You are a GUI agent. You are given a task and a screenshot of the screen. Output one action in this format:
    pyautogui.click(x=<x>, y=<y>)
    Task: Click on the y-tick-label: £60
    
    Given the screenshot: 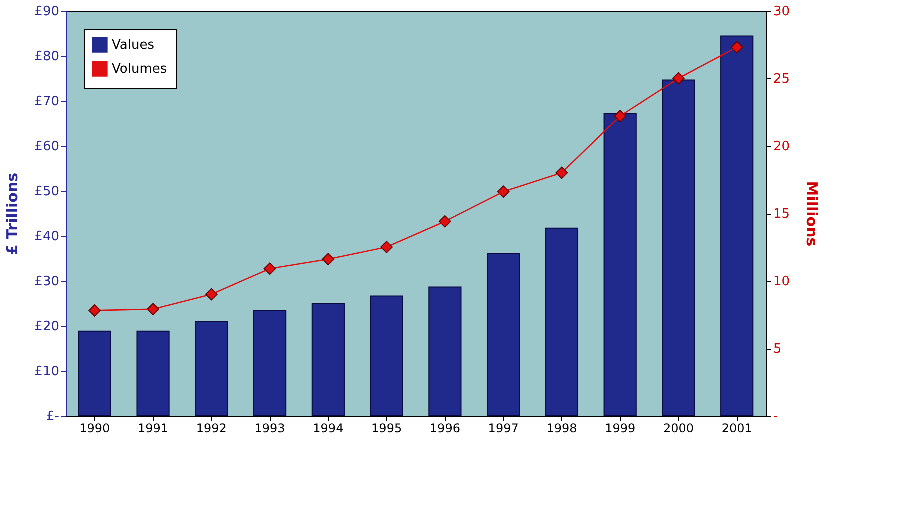 What is the action you would take?
    pyautogui.click(x=47, y=147)
    